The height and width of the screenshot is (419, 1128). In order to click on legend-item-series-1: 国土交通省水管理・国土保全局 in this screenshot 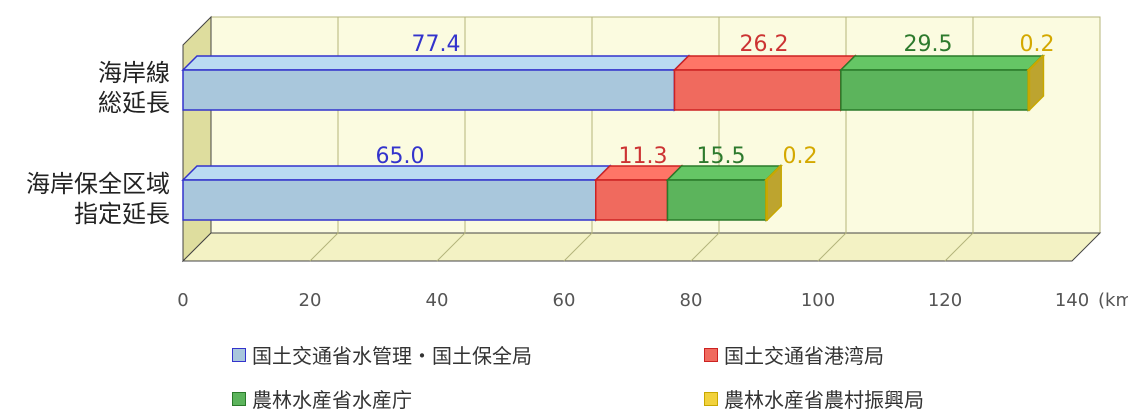, I will do `click(382, 354)`.